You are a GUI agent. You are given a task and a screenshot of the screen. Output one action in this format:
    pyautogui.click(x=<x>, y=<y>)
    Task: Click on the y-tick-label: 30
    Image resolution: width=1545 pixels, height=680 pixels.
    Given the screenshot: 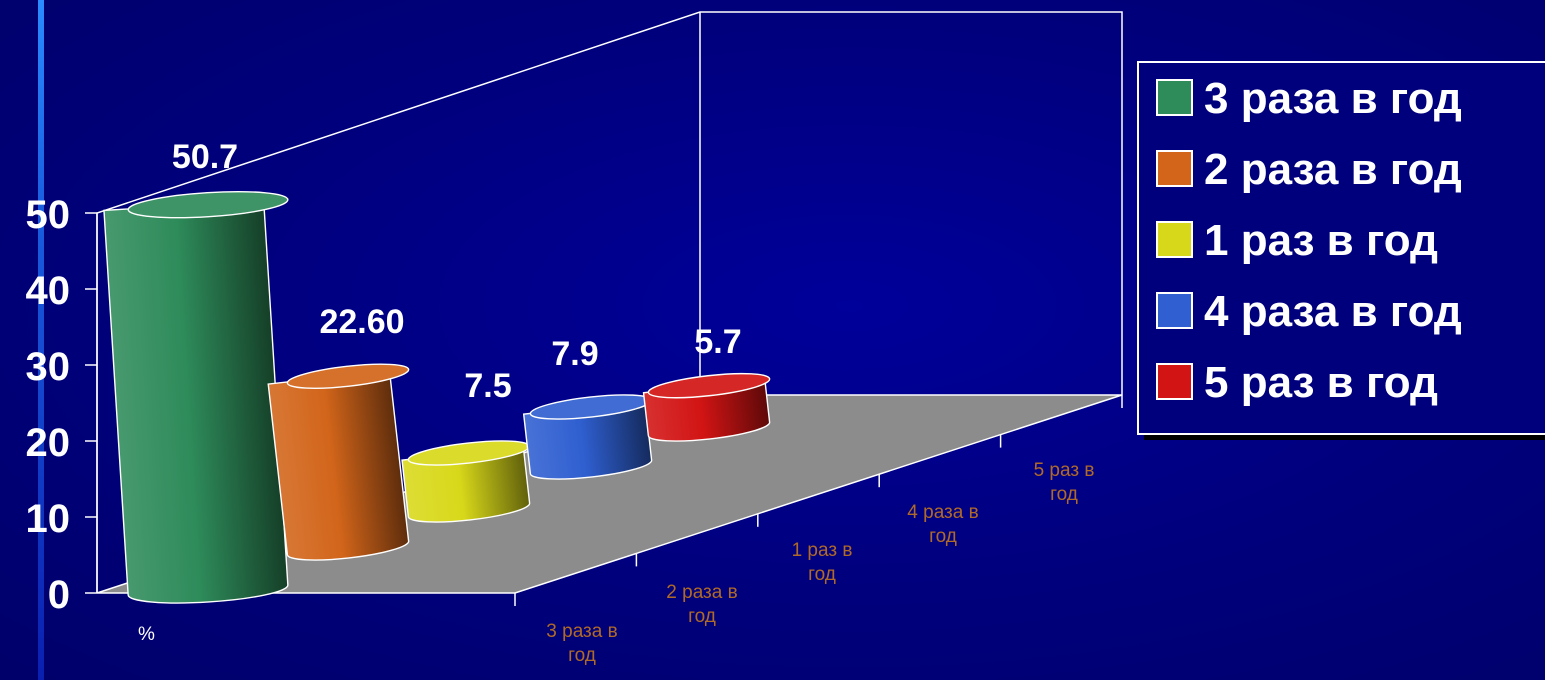 What is the action you would take?
    pyautogui.click(x=48, y=367)
    